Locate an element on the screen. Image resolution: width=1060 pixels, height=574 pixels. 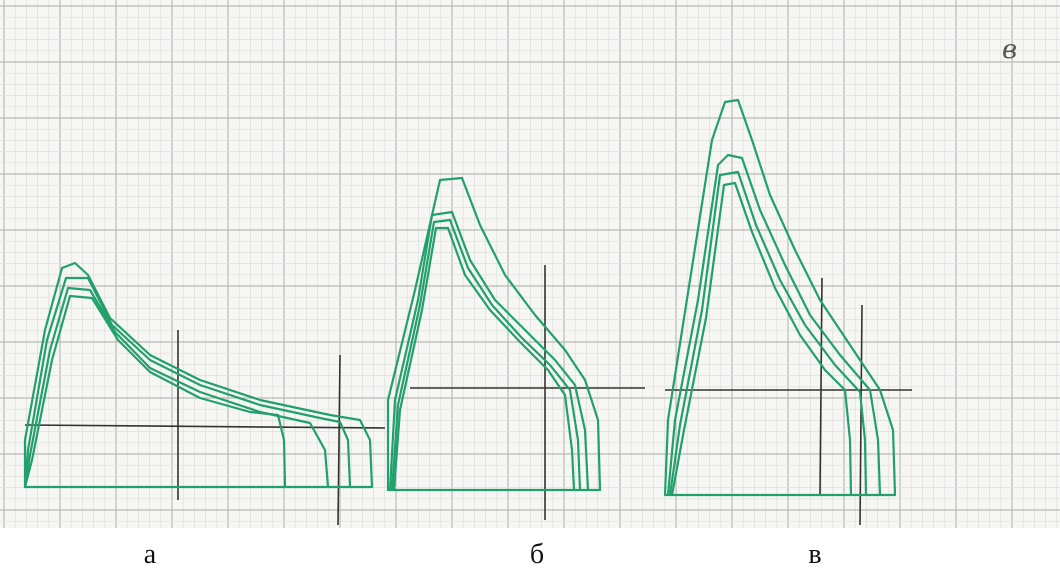
handwritten-mark: в is located at coordinates (1009, 50).